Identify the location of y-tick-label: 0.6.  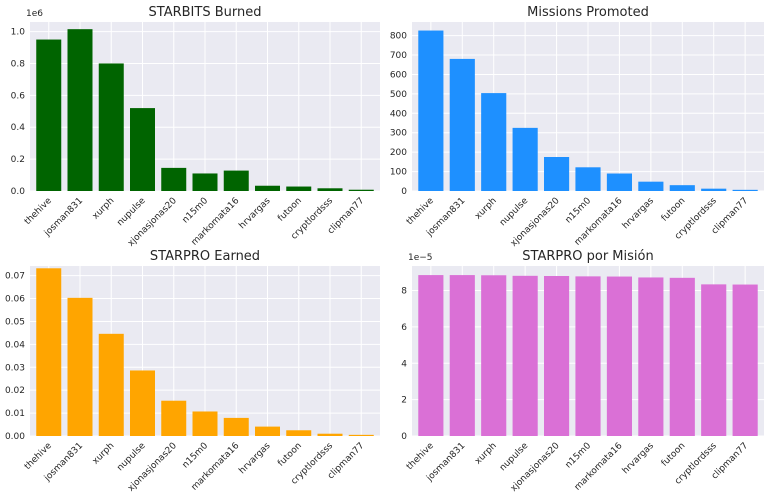
(18, 96).